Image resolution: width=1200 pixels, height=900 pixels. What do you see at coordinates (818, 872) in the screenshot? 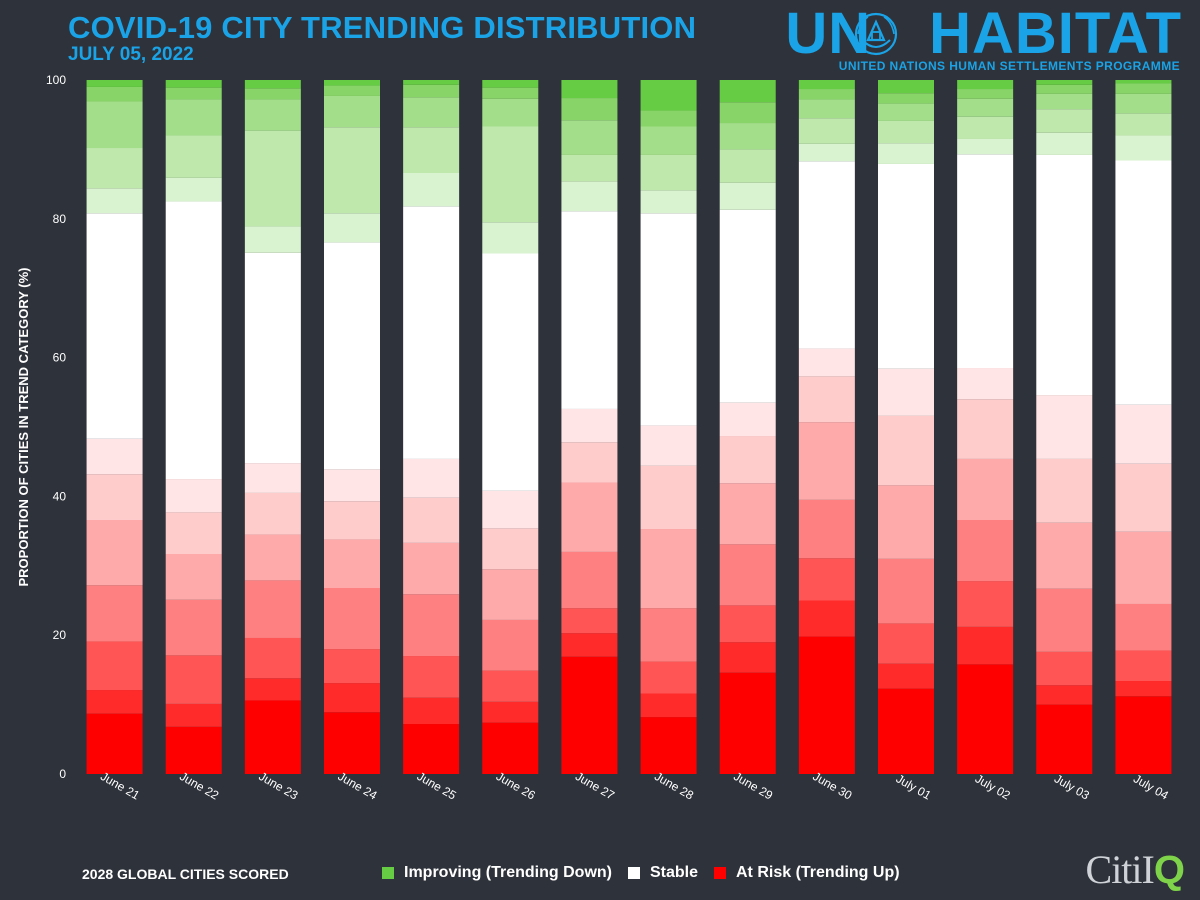
I see `legend-label-at-risk: At Risk (Trending Up)` at bounding box center [818, 872].